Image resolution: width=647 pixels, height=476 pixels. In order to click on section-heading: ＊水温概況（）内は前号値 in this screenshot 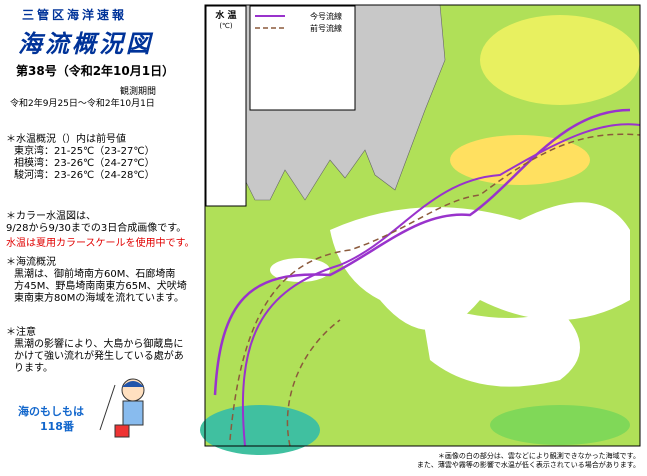, I will do `click(66, 139)`.